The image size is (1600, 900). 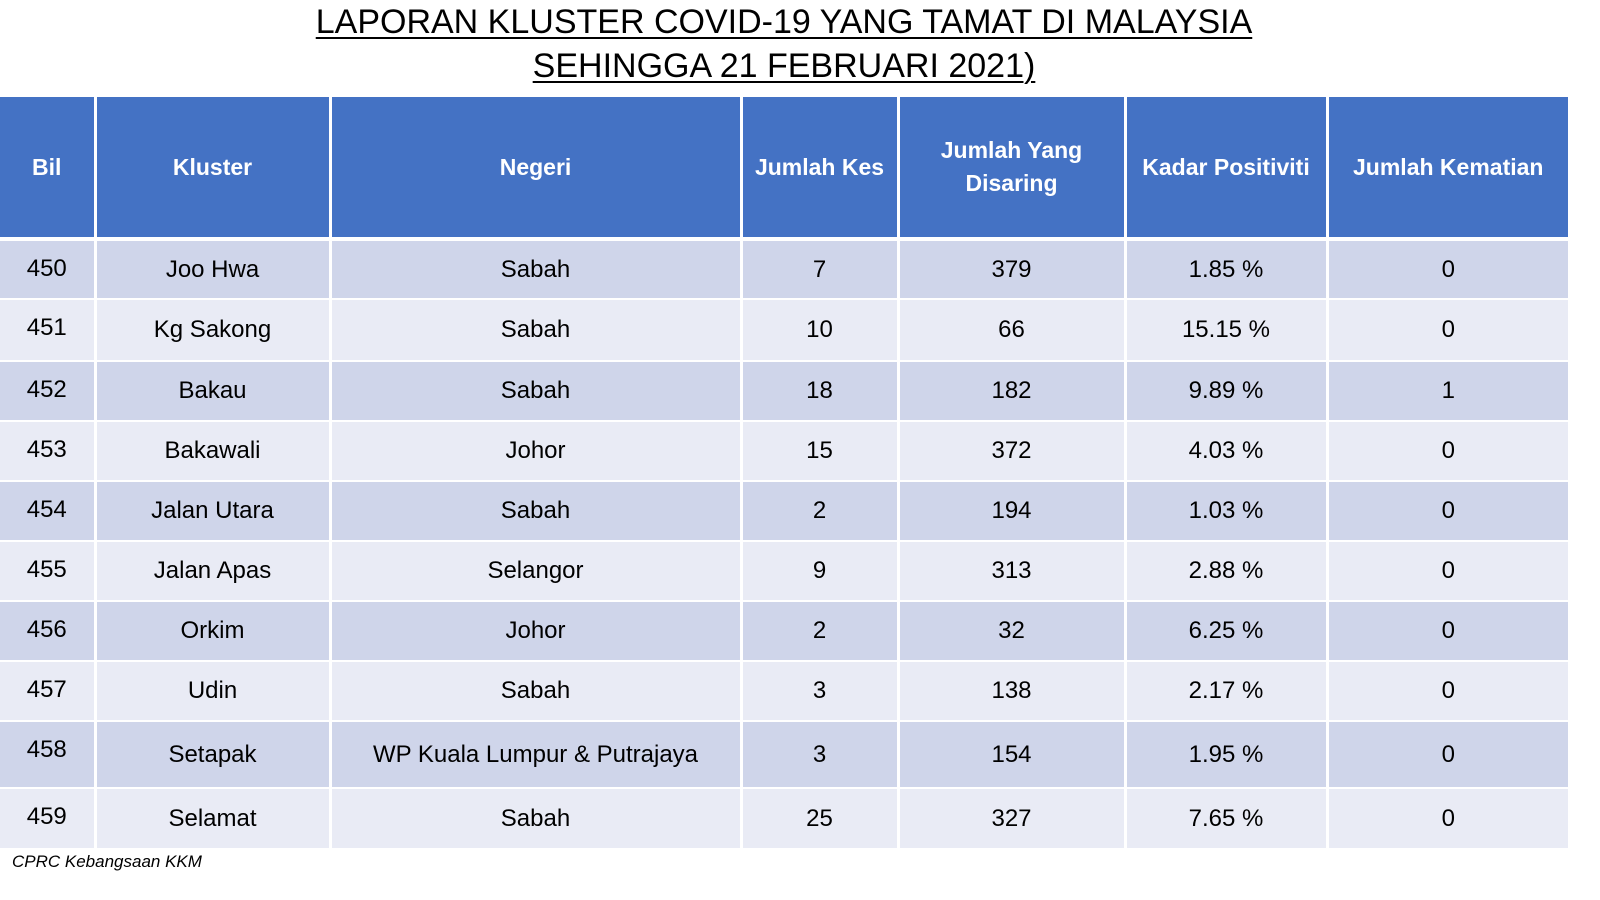 I want to click on table-row: 451 Kg Sakong Sabah 10 66 15.15 % 0, so click(x=784, y=330).